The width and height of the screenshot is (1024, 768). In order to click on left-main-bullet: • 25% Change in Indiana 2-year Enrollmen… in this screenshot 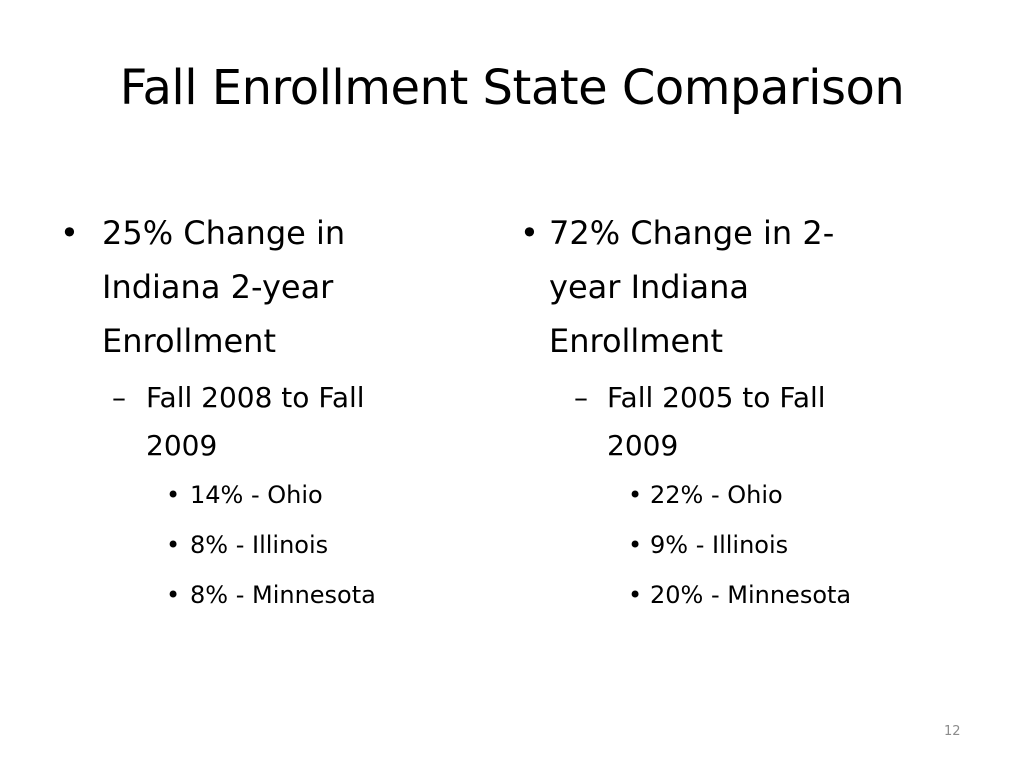, I will do `click(260, 287)`.